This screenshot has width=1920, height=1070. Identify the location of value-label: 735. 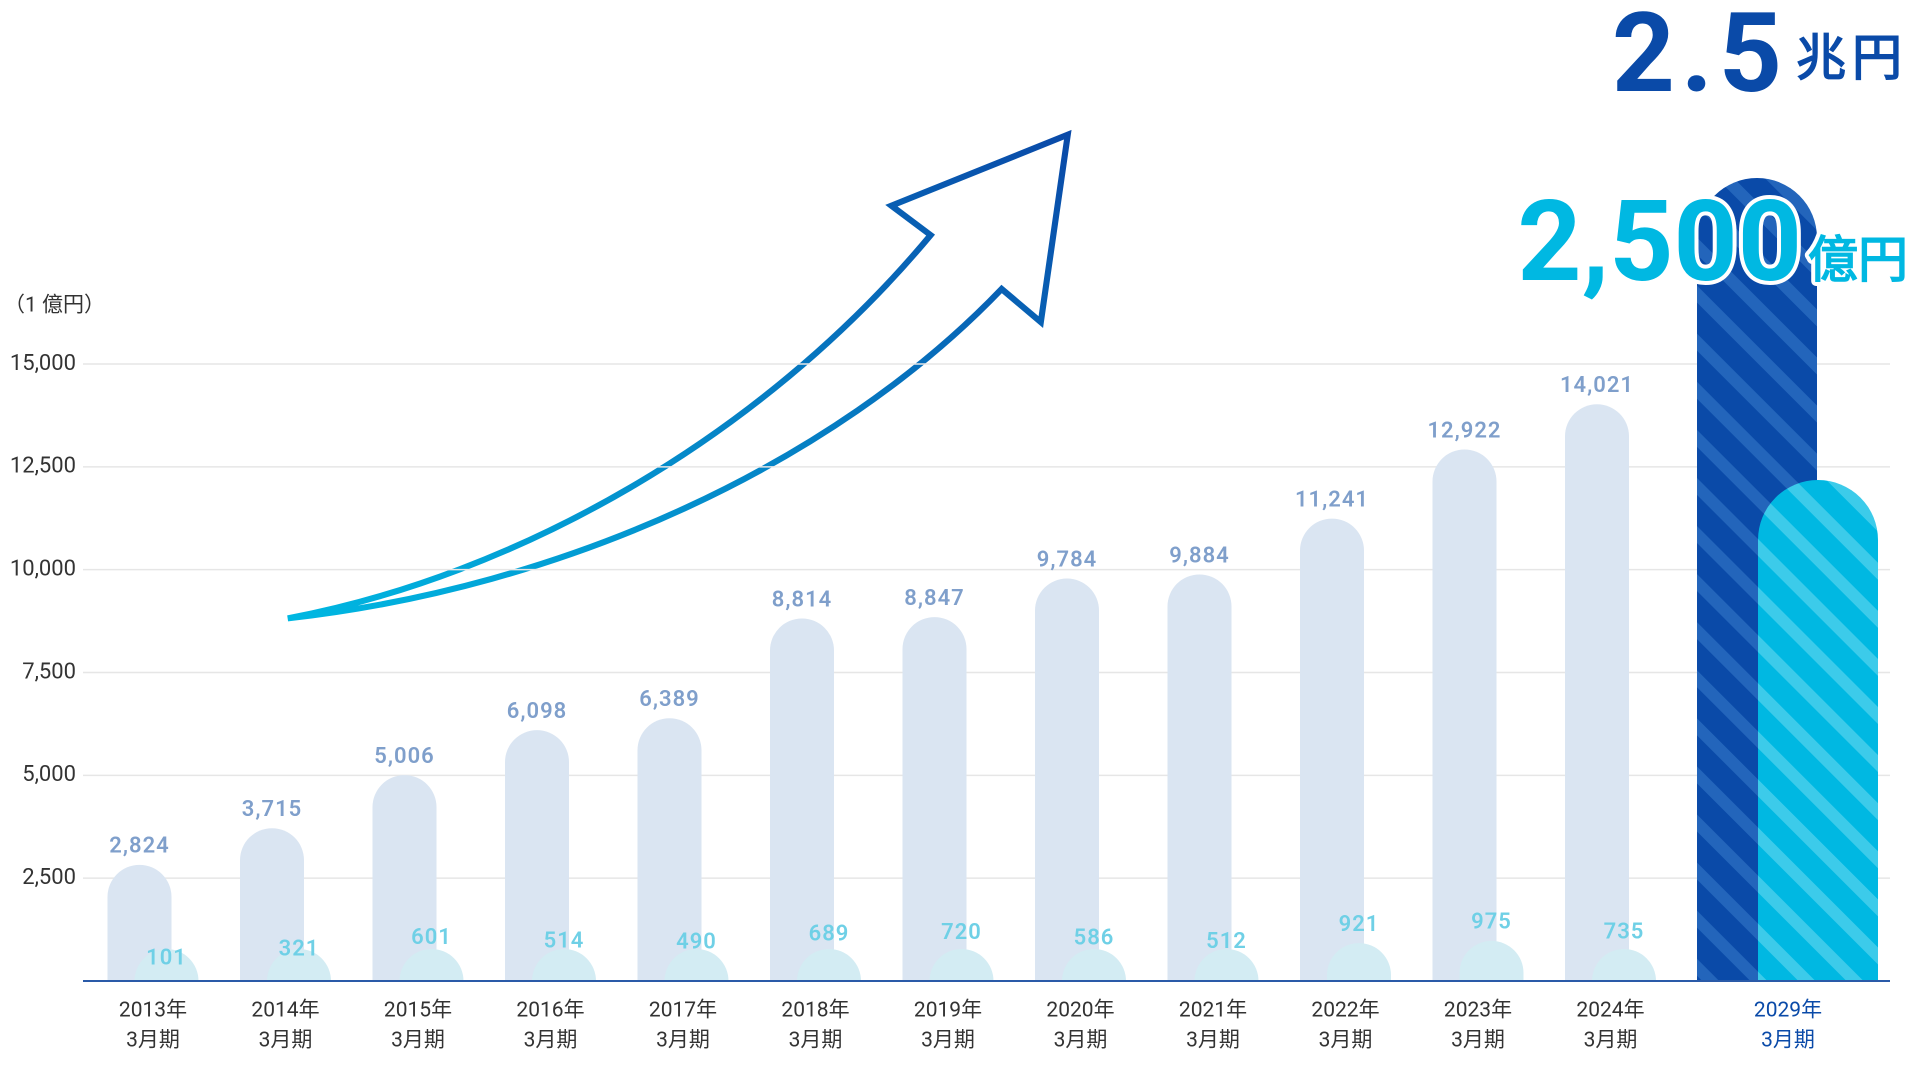
(1624, 932).